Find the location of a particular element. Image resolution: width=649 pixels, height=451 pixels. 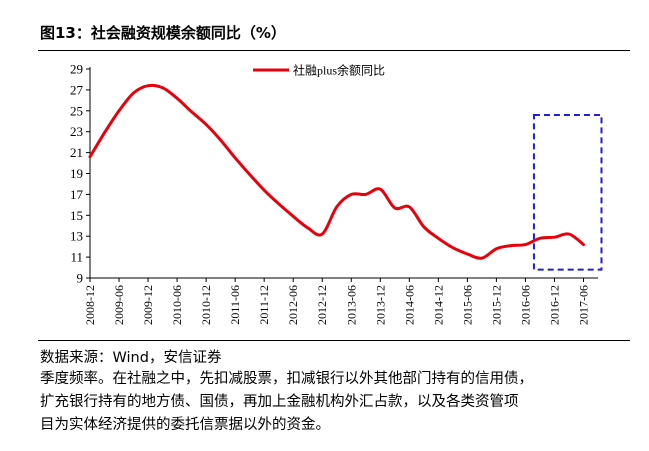

legend-label: 社融plus余额同比 is located at coordinates (339, 70).